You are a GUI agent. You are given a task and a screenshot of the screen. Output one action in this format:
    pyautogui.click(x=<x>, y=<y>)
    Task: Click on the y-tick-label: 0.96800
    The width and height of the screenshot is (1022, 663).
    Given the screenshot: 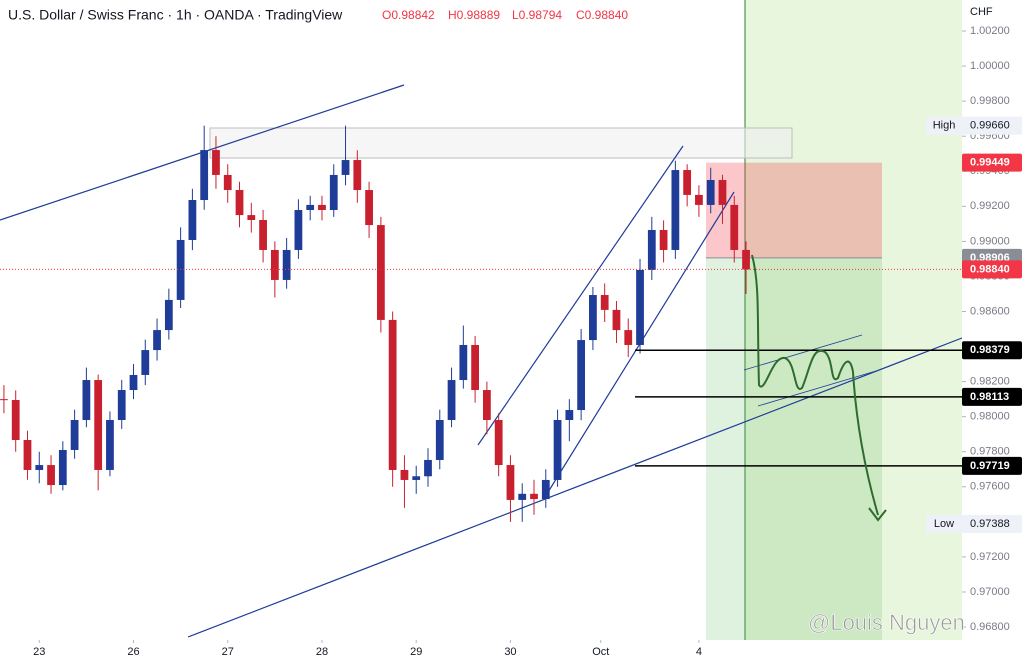 What is the action you would take?
    pyautogui.click(x=990, y=627)
    